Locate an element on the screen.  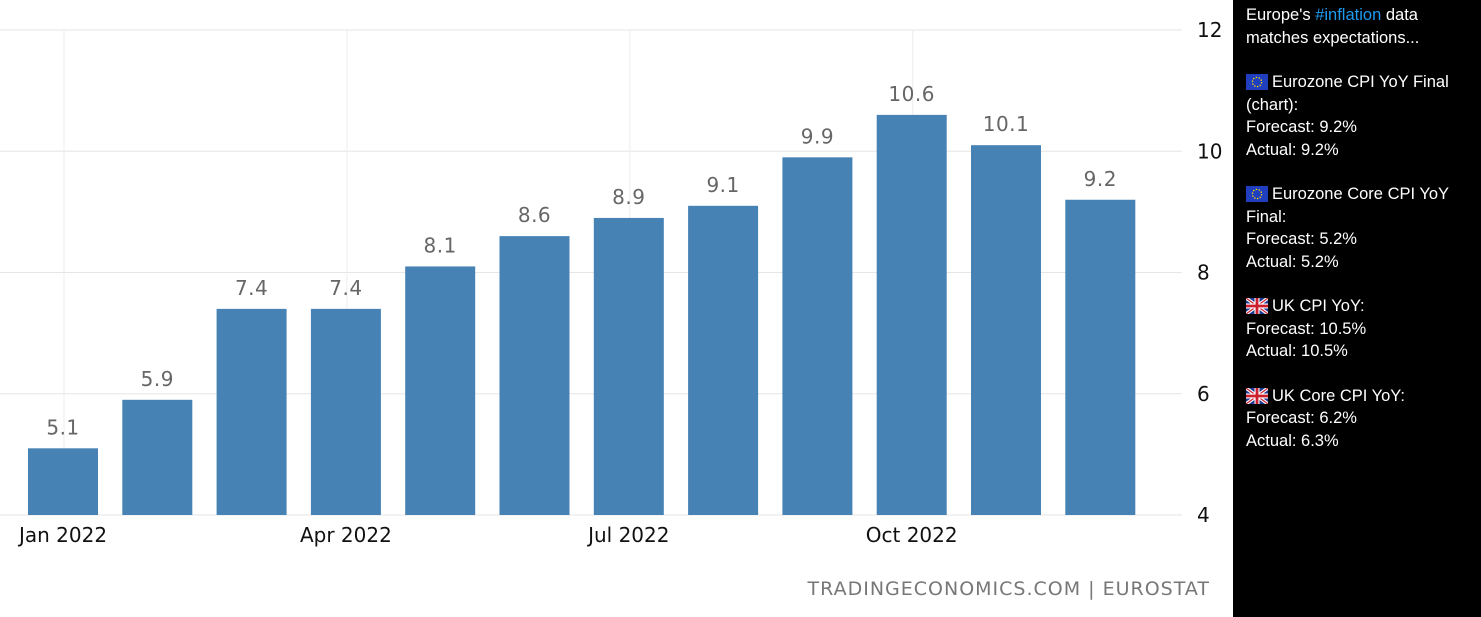
tweet-intro-before: Europe's is located at coordinates (1281, 15).